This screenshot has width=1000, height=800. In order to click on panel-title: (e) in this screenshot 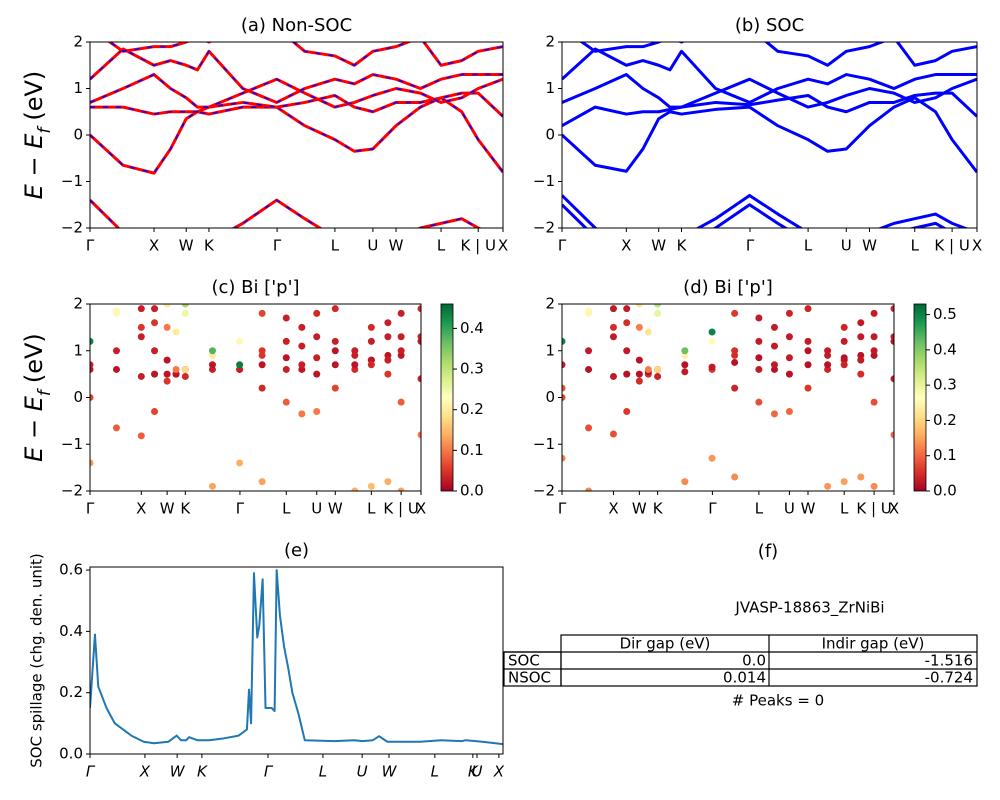, I will do `click(296, 550)`.